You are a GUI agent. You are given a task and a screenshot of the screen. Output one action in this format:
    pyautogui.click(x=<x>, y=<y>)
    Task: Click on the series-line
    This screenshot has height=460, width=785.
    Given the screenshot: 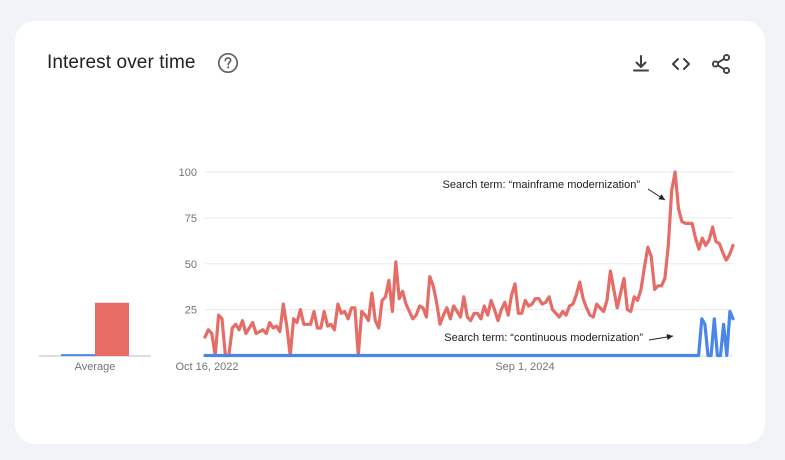 What is the action you would take?
    pyautogui.click(x=469, y=333)
    